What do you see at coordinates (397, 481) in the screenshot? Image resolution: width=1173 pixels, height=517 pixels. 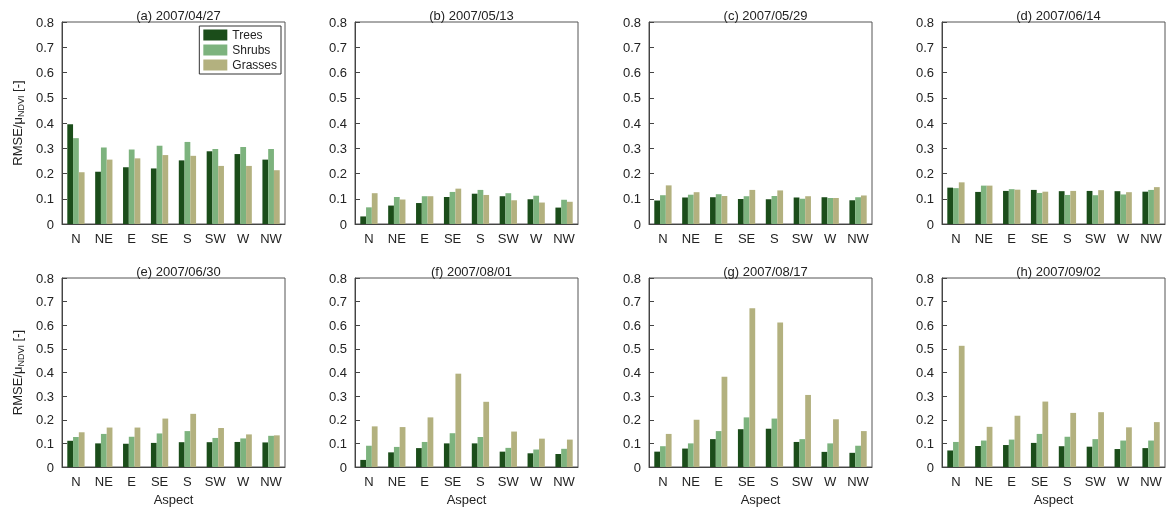 I see `x-tick-label: NE` at bounding box center [397, 481].